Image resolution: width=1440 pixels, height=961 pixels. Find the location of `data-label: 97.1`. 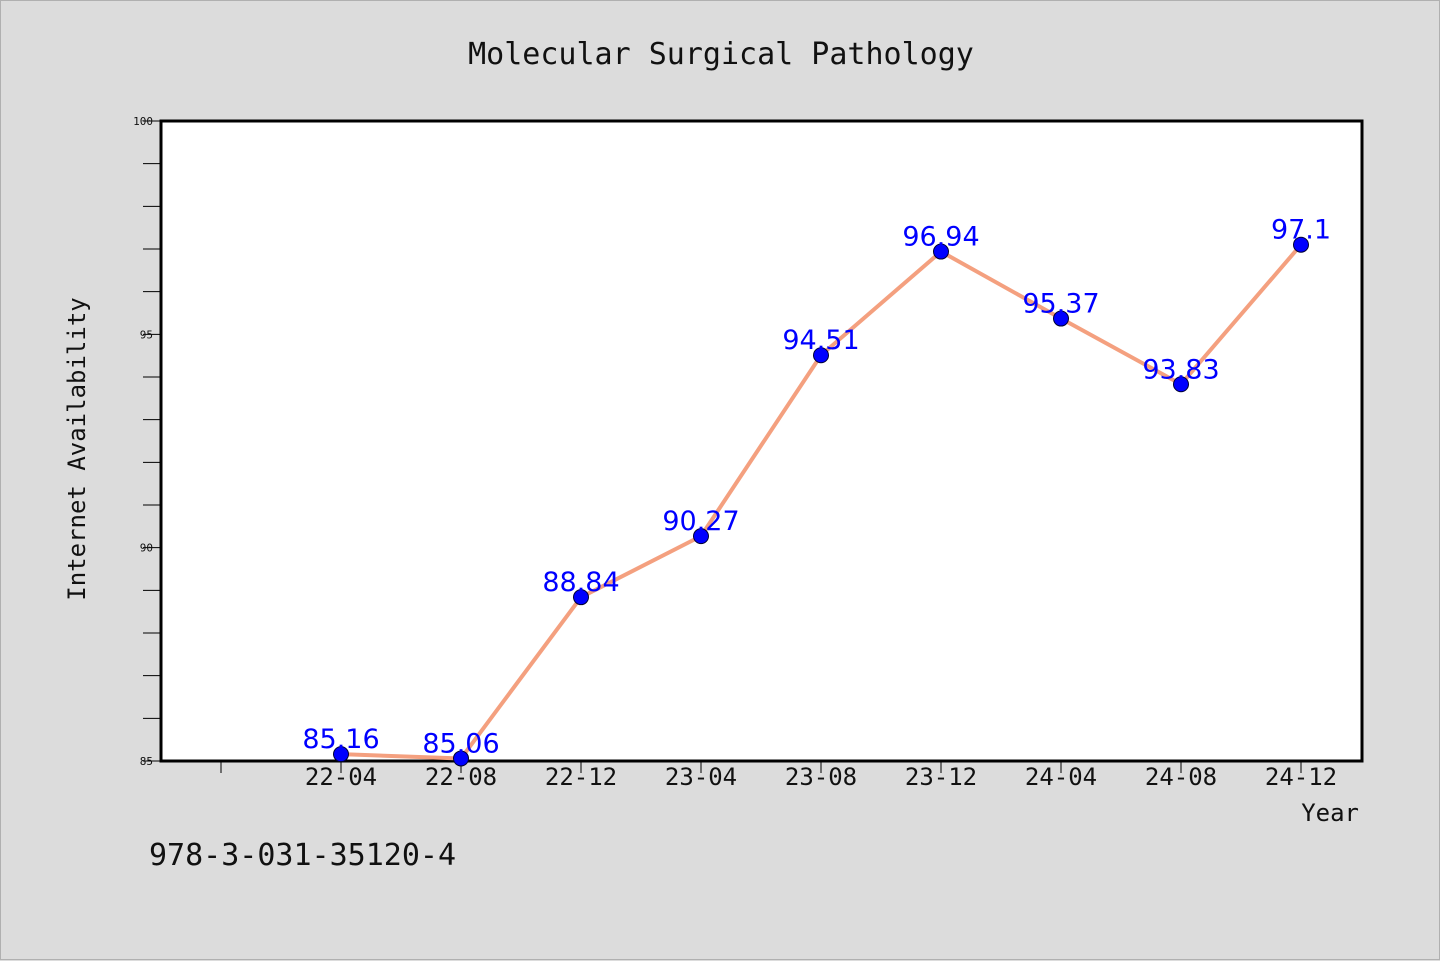

data-label: 97.1 is located at coordinates (1301, 230).